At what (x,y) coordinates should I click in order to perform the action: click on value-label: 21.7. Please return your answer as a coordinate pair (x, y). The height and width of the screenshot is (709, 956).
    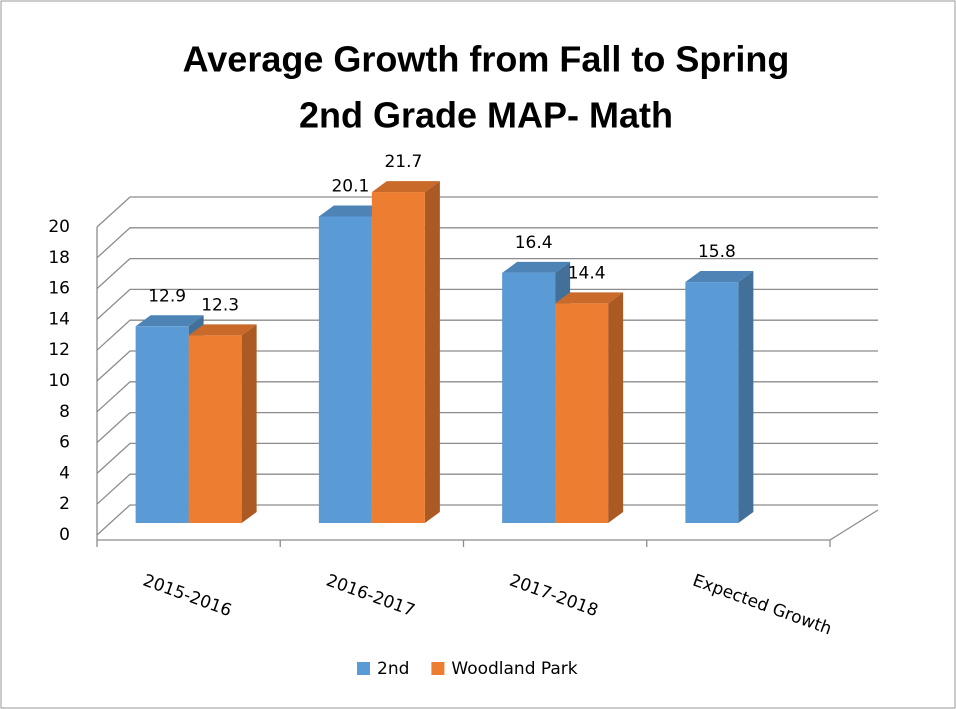
    Looking at the image, I should click on (403, 162).